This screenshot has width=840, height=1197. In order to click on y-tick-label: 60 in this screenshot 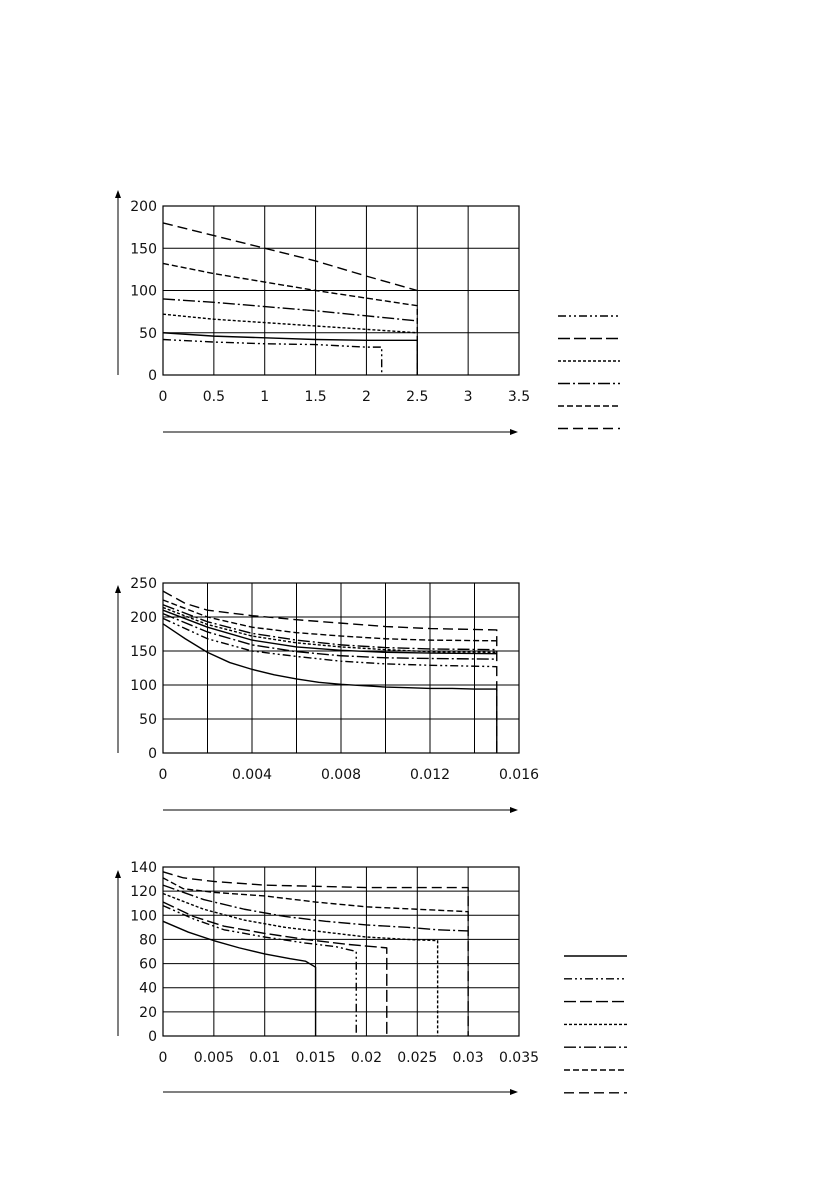, I will do `click(148, 965)`.